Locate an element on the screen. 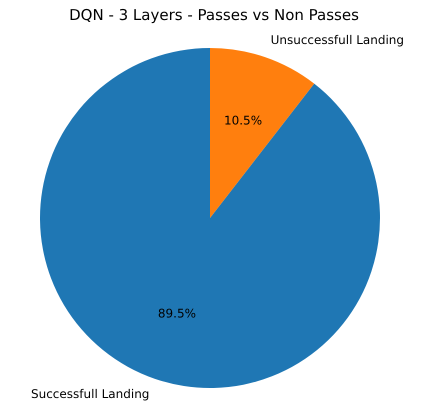  slice-label: Unsuccessfull Landing is located at coordinates (337, 40).